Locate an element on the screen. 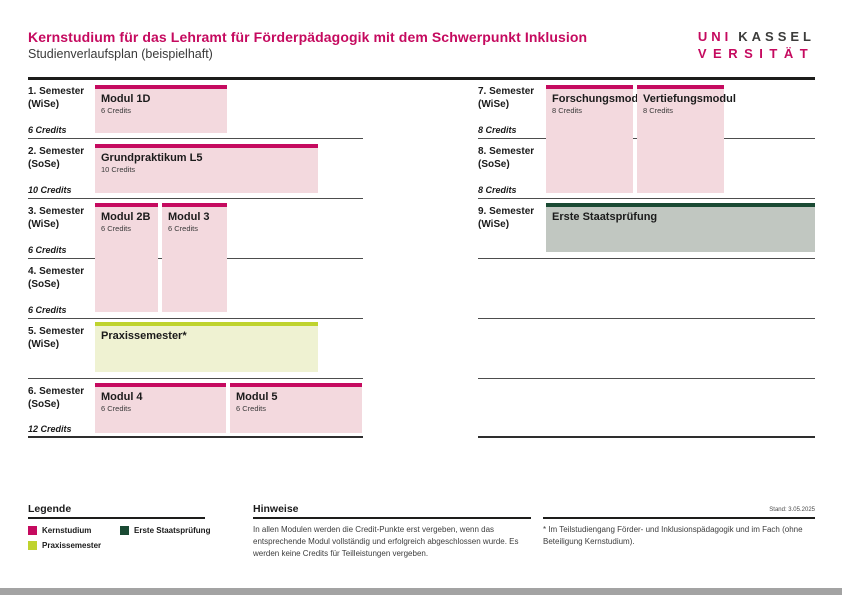  legend-label-kernstudium: Kernstudium is located at coordinates (67, 530).